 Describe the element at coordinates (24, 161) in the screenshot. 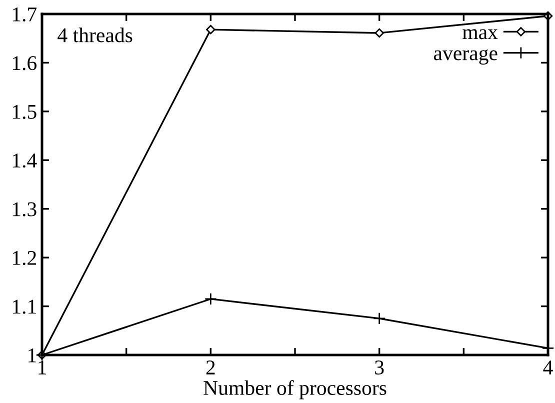

I see `y-tick-label: 1.4` at that location.